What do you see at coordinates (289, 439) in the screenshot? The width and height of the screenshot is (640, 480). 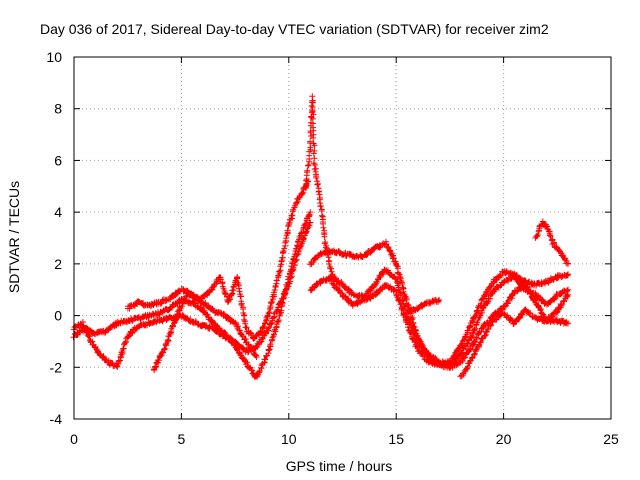 I see `x-tick-label: 10` at bounding box center [289, 439].